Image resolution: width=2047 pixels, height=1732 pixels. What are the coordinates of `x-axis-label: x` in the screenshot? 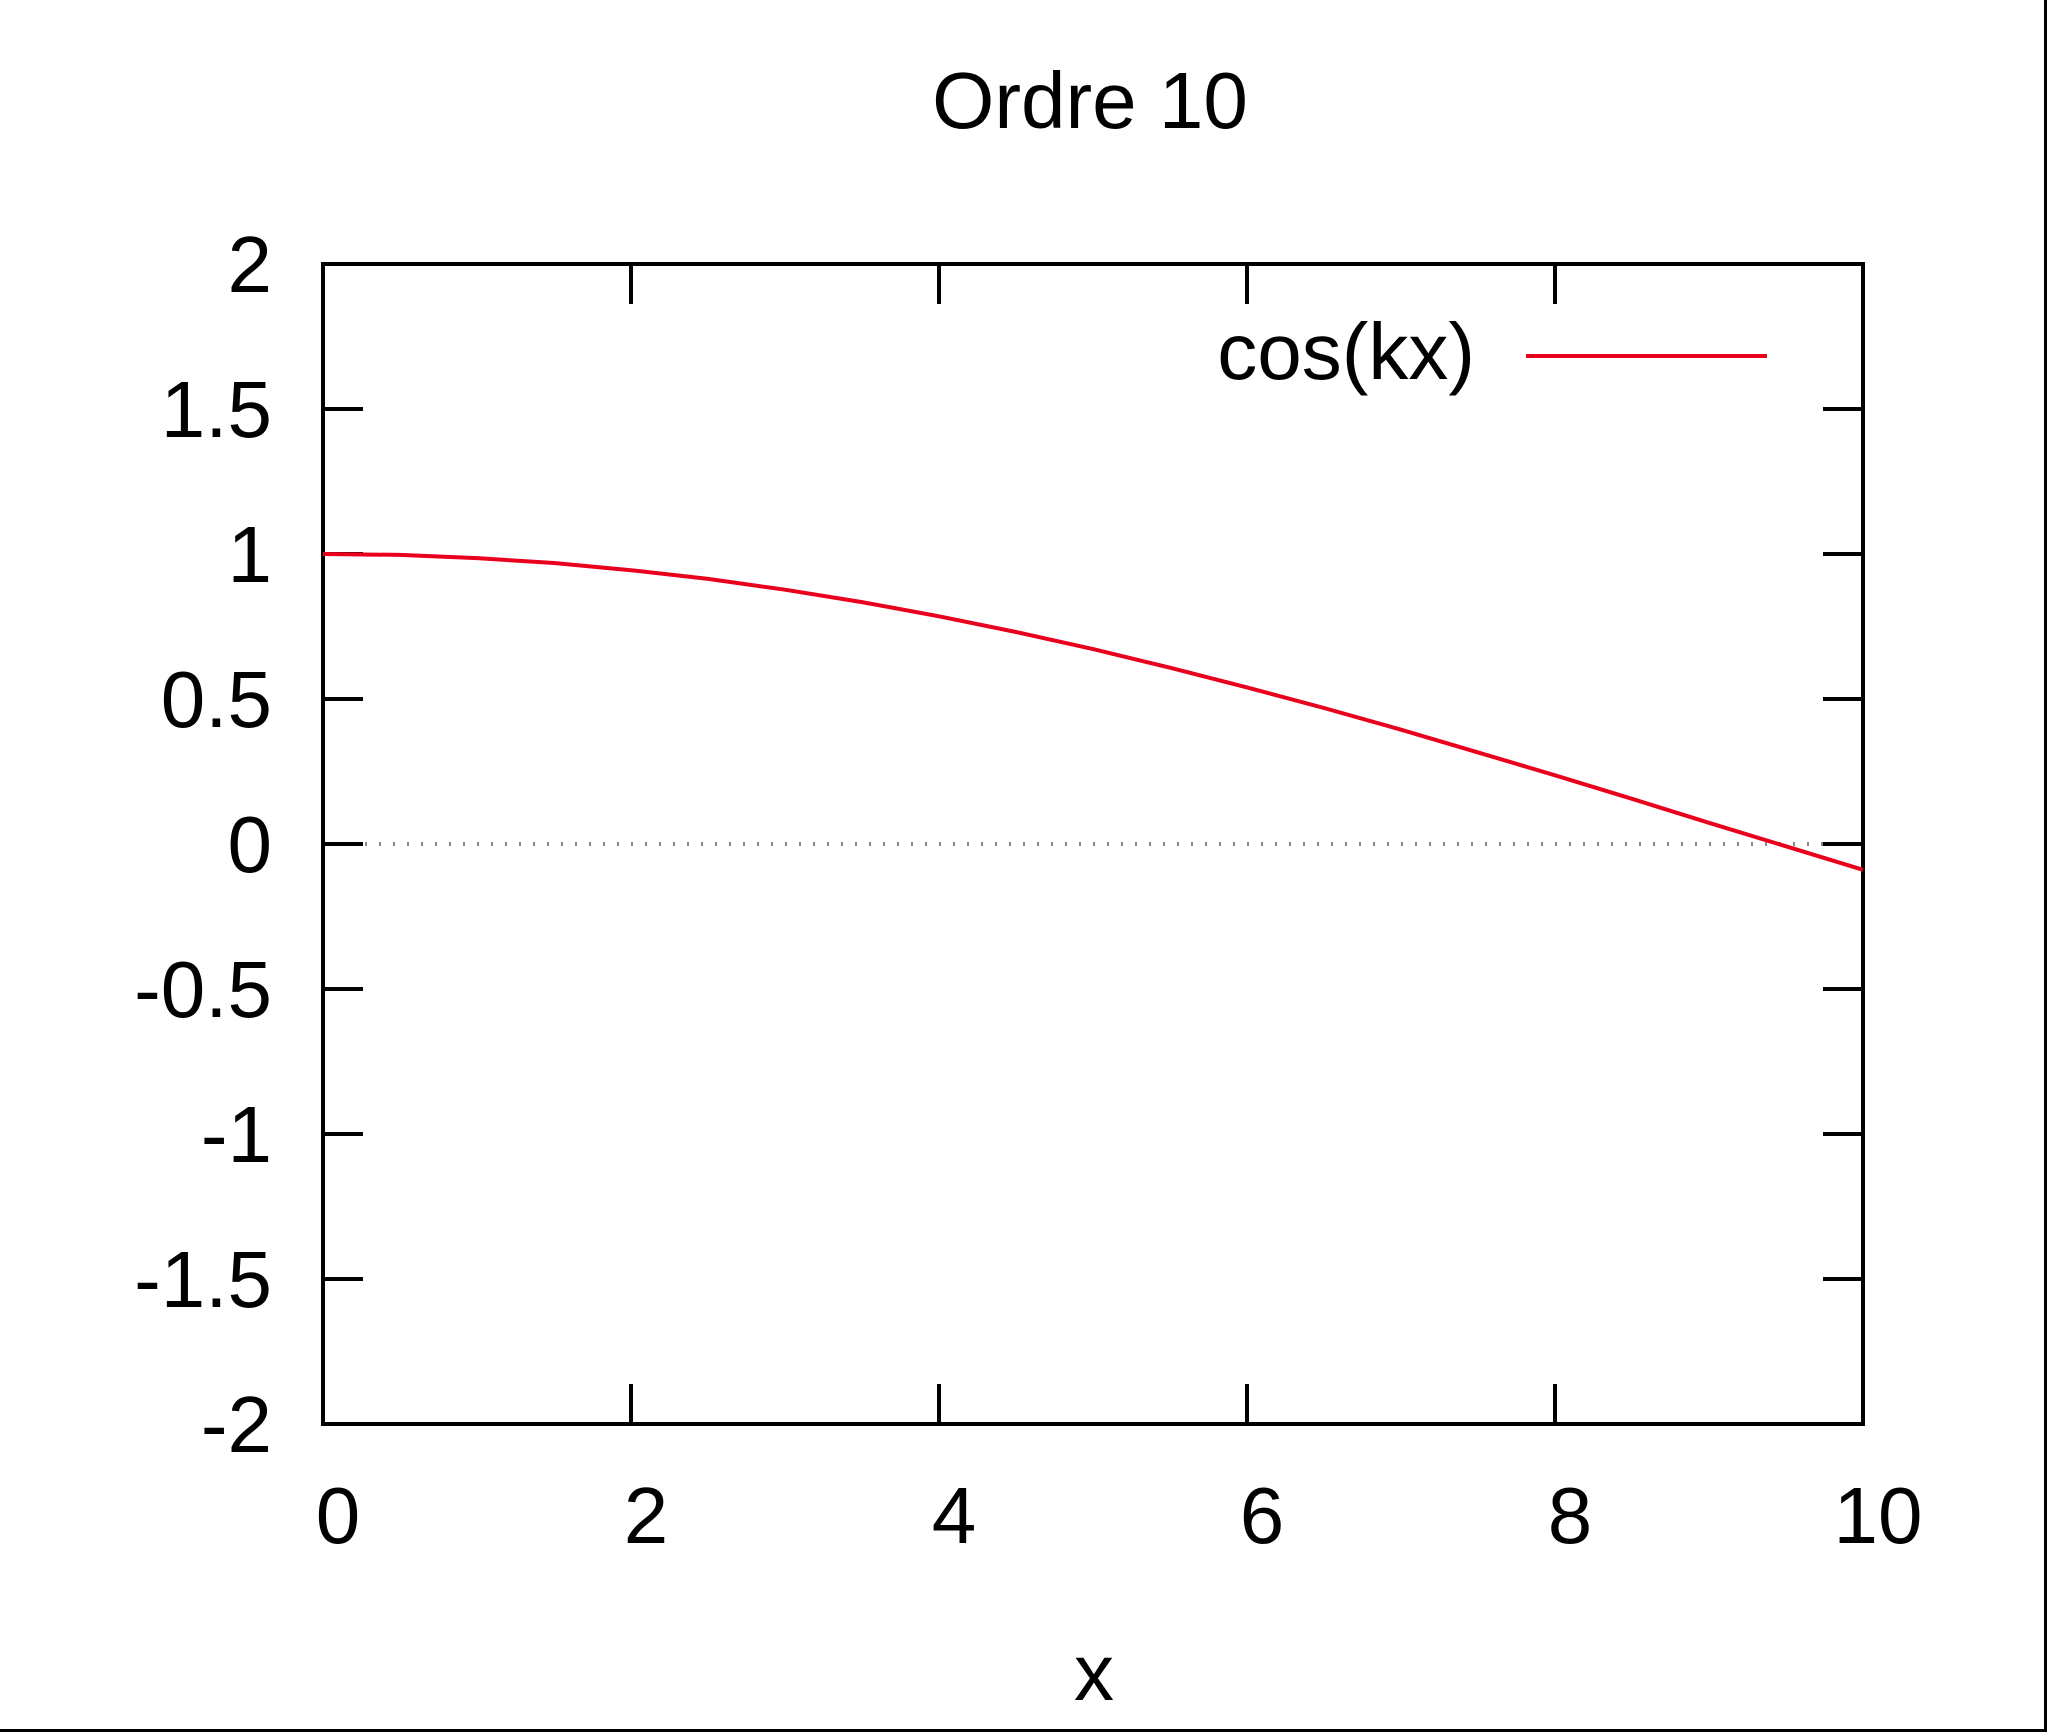 It's located at (1094, 1672).